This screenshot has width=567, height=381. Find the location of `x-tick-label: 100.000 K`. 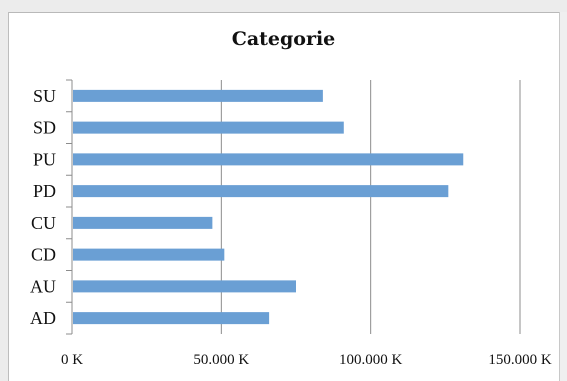

x-tick-label: 100.000 K is located at coordinates (371, 360).